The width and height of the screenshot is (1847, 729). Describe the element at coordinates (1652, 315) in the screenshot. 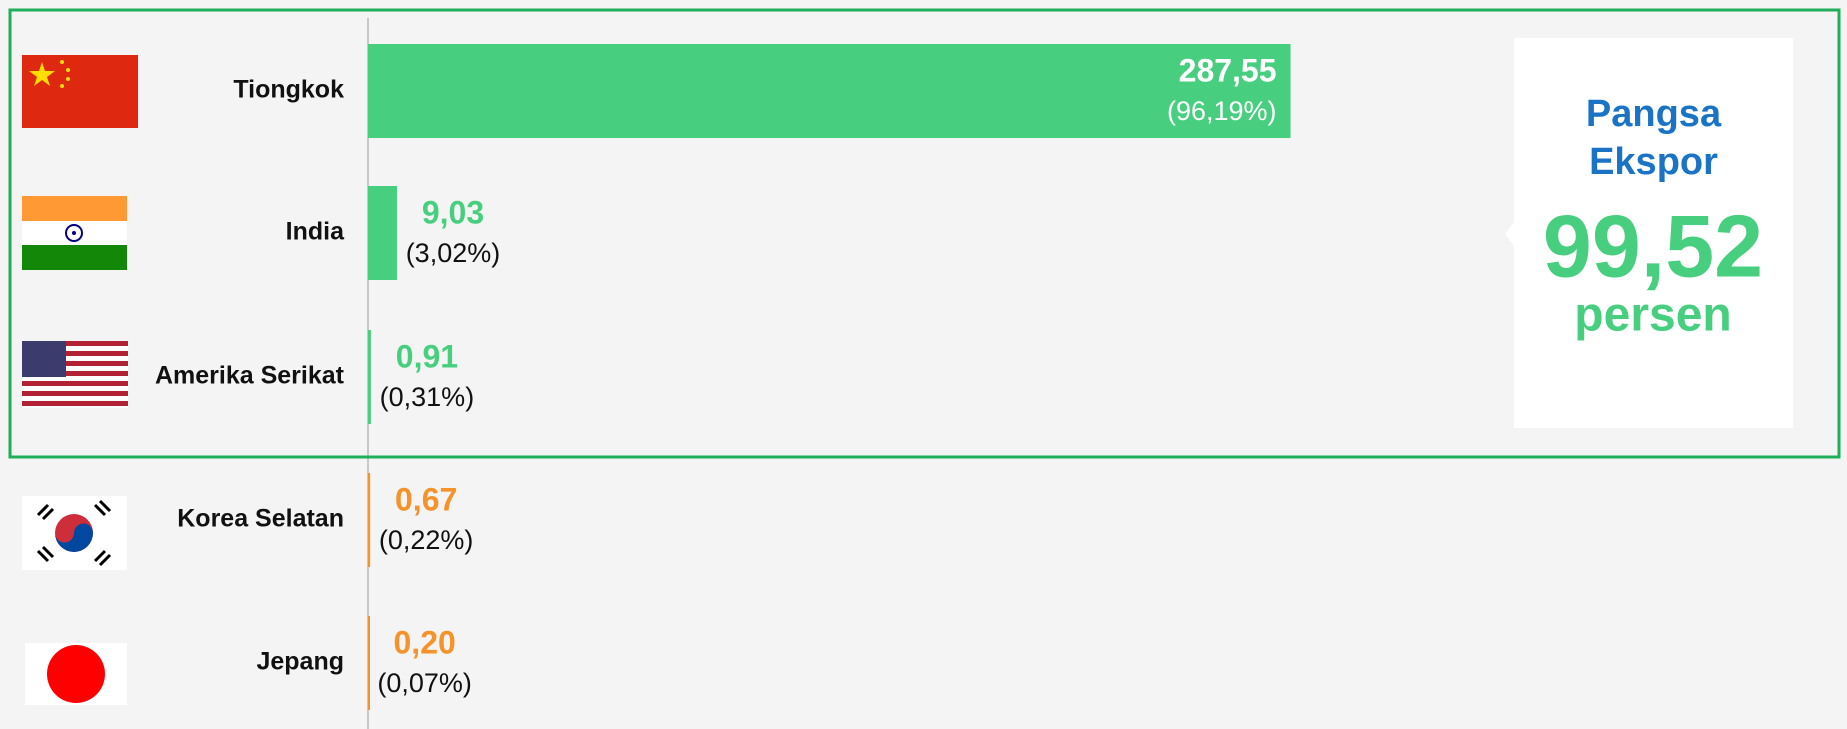

I see `callout-unit: persen` at that location.